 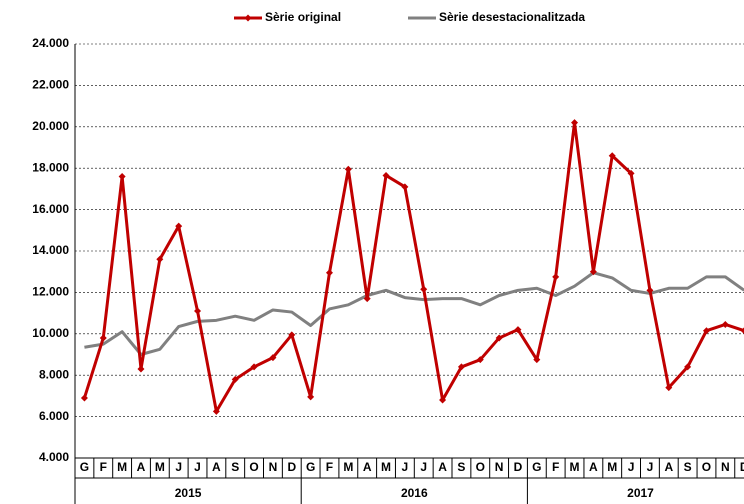 What do you see at coordinates (54, 416) in the screenshot?
I see `y-tick-label: 6.000` at bounding box center [54, 416].